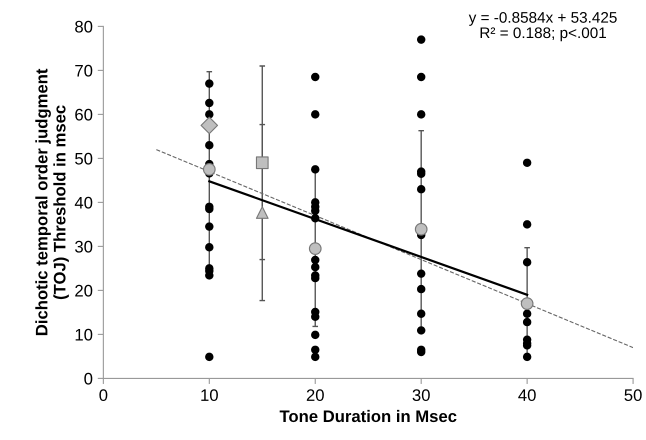 The image size is (646, 440). Describe the element at coordinates (315, 395) in the screenshot. I see `x-tick-label: 20` at that location.